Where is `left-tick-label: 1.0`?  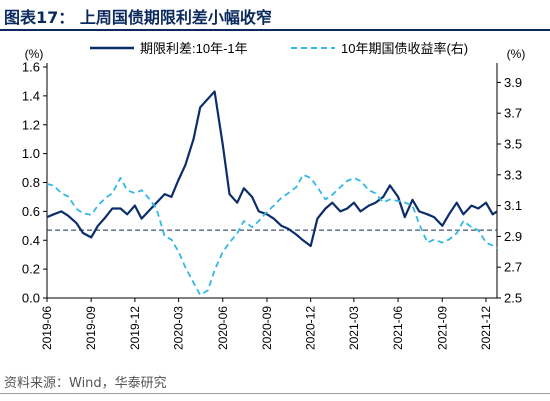
left-tick-label: 1.0 is located at coordinates (31, 153).